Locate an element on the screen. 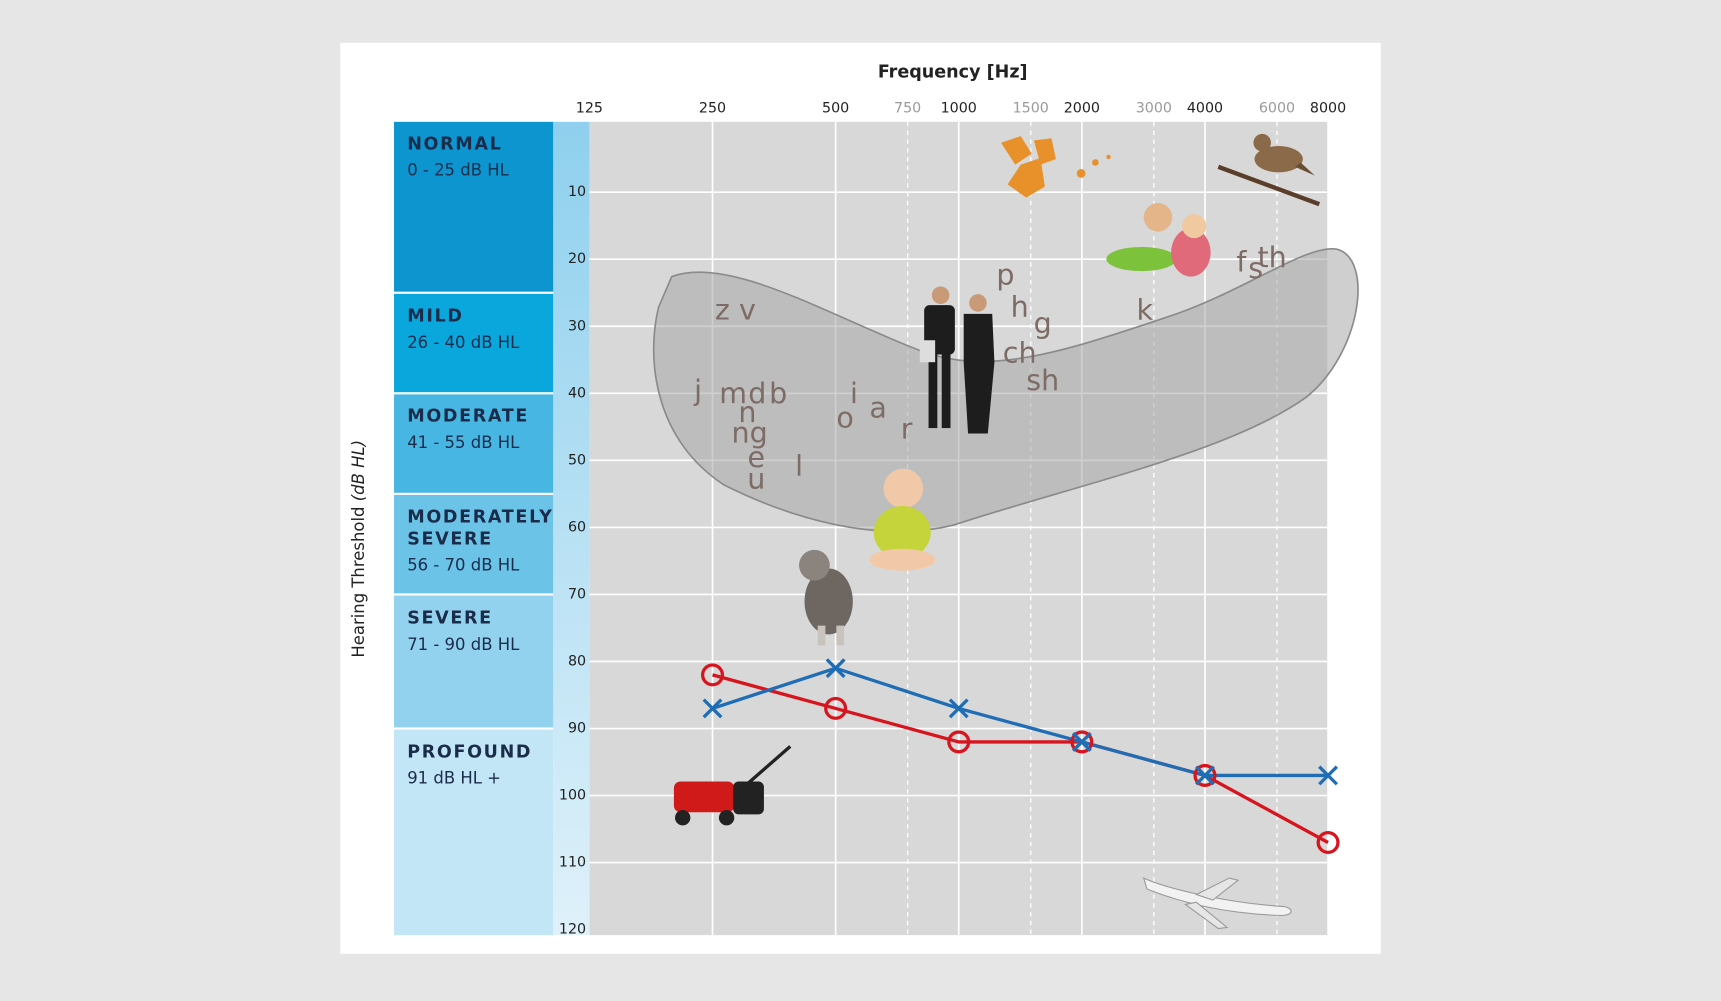  band-label: SEVERE 71 - 90 dB HL is located at coordinates (473, 625).